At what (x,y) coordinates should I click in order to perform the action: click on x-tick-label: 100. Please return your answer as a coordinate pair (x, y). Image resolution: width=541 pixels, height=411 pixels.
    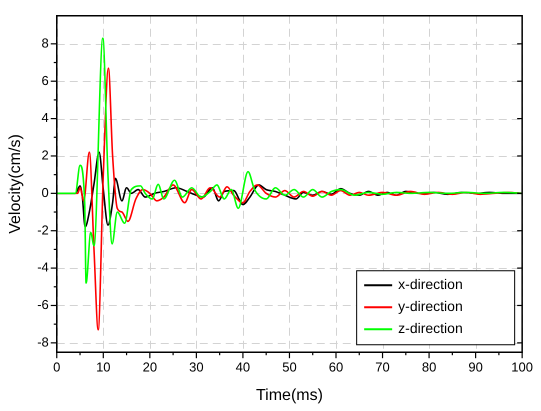
    Looking at the image, I should click on (522, 367).